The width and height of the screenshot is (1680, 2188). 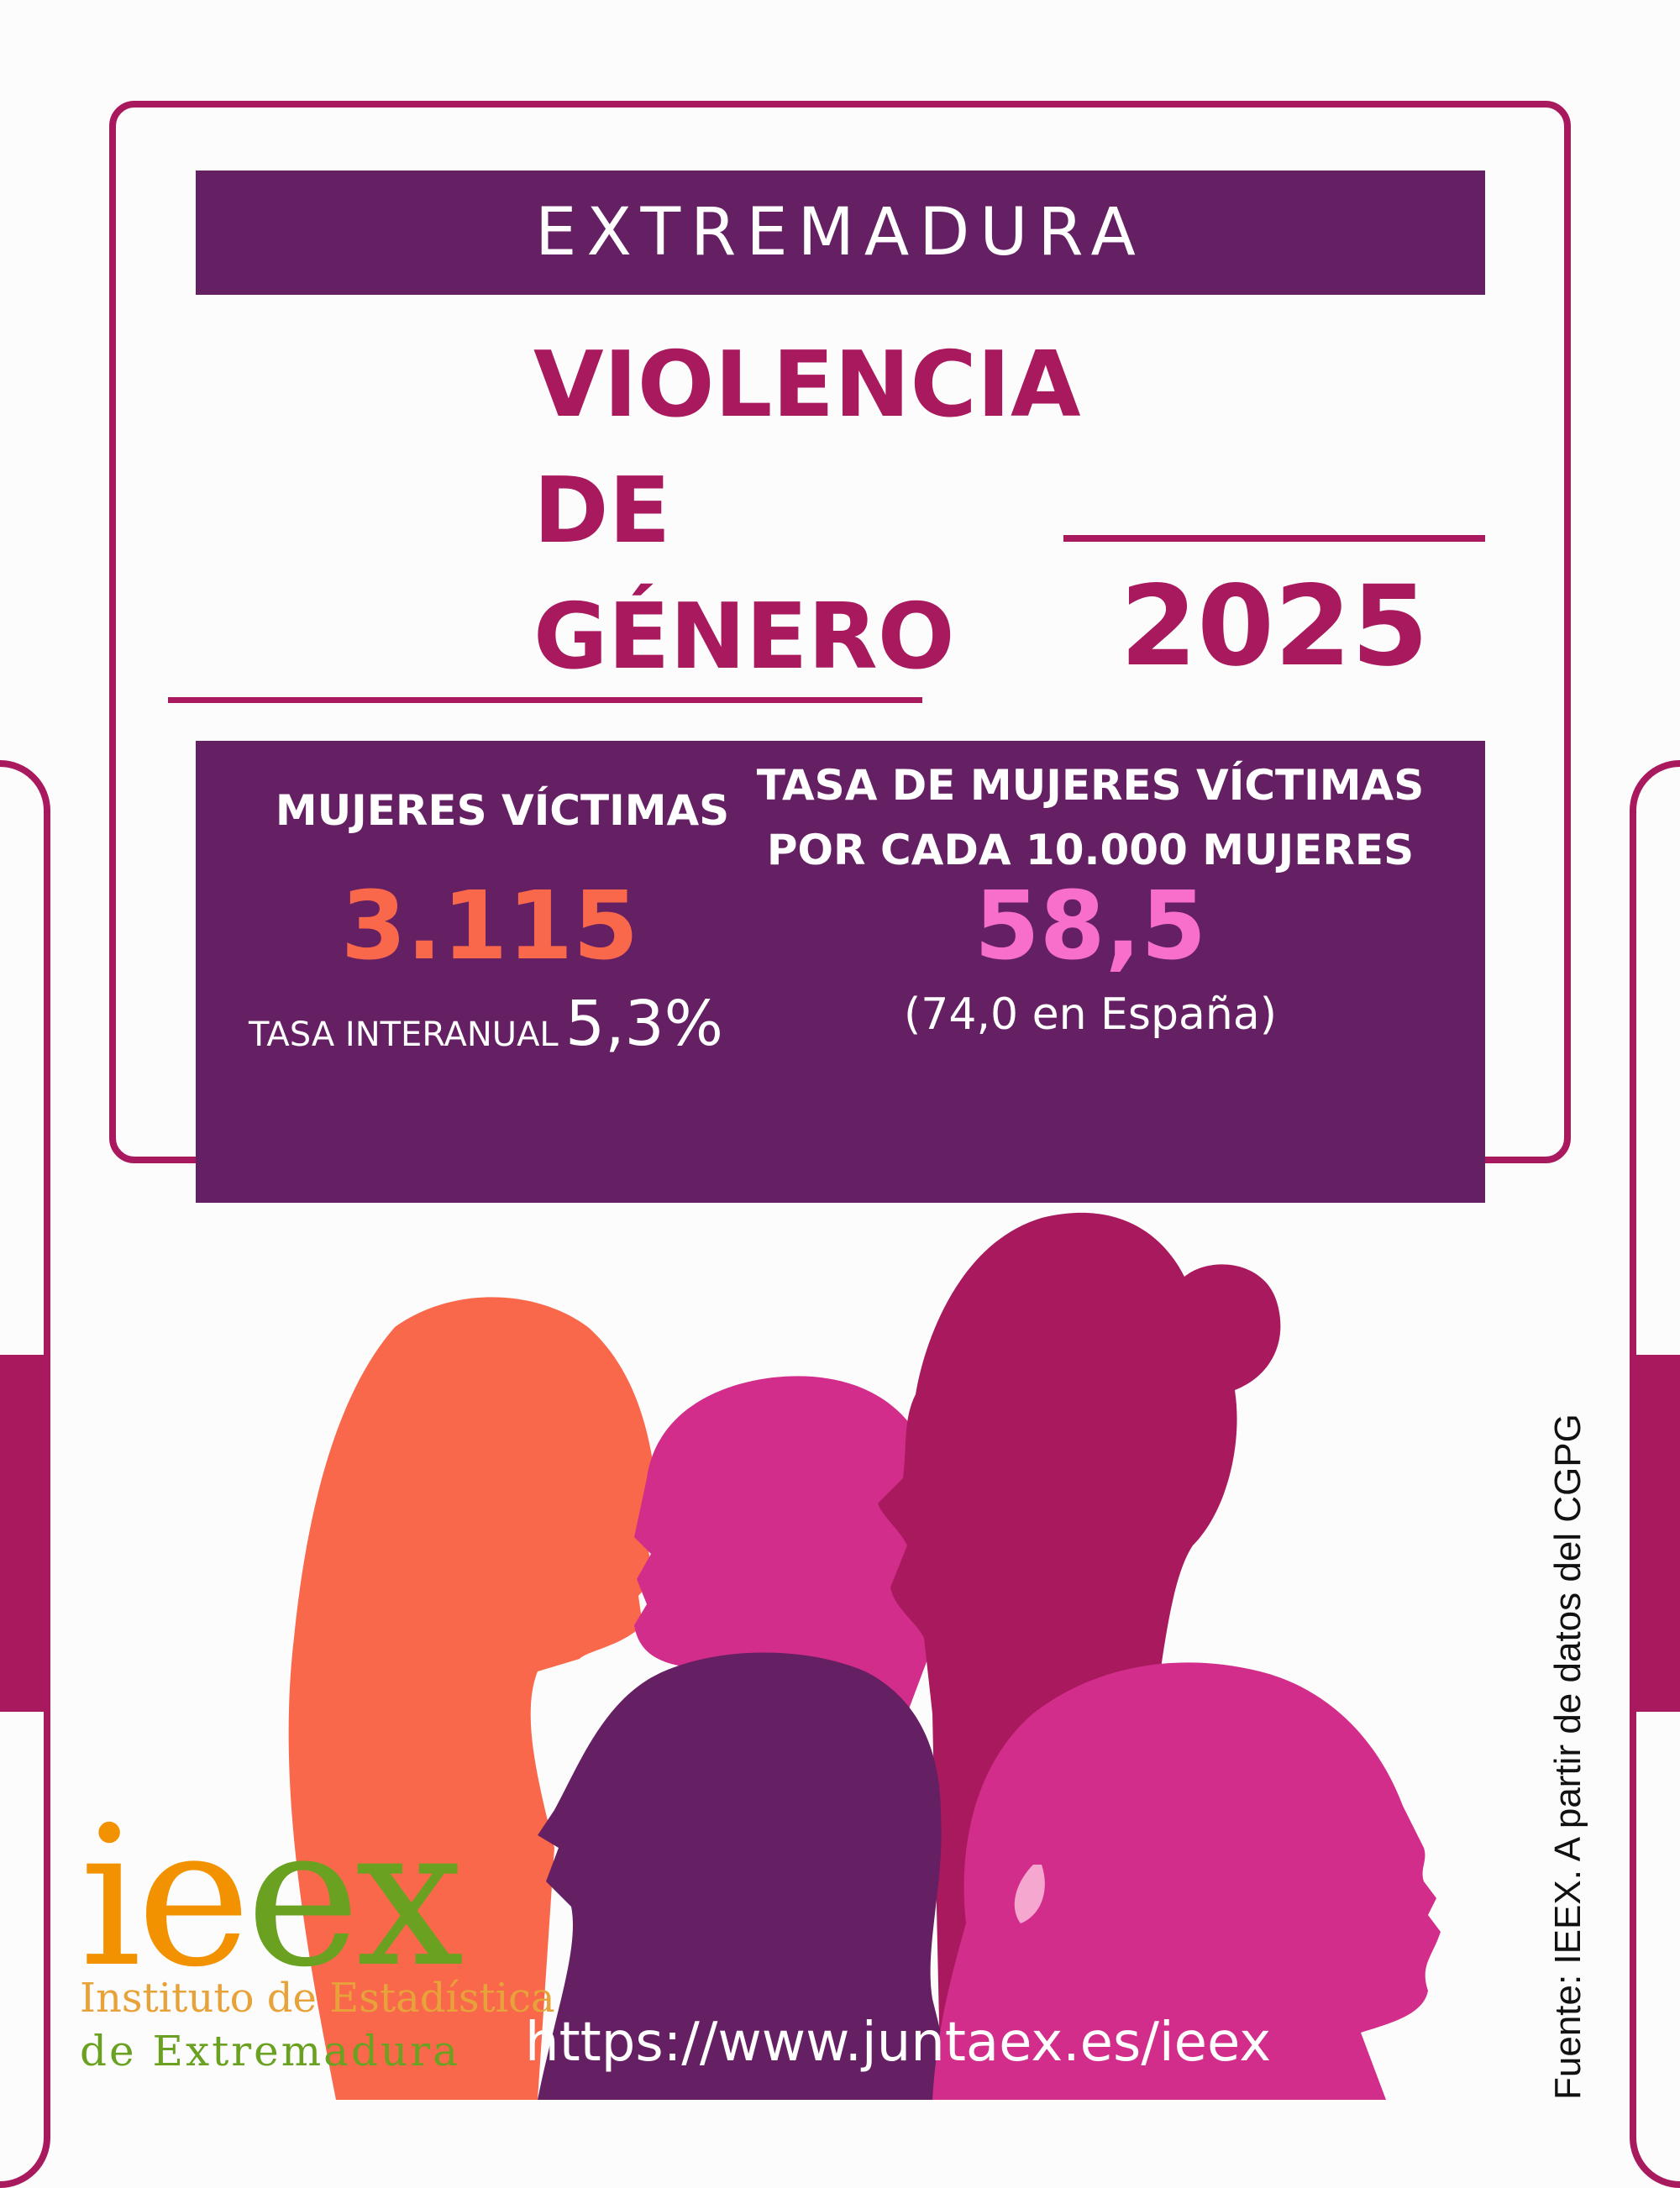 I want to click on title-line-2: DE, so click(x=602, y=512).